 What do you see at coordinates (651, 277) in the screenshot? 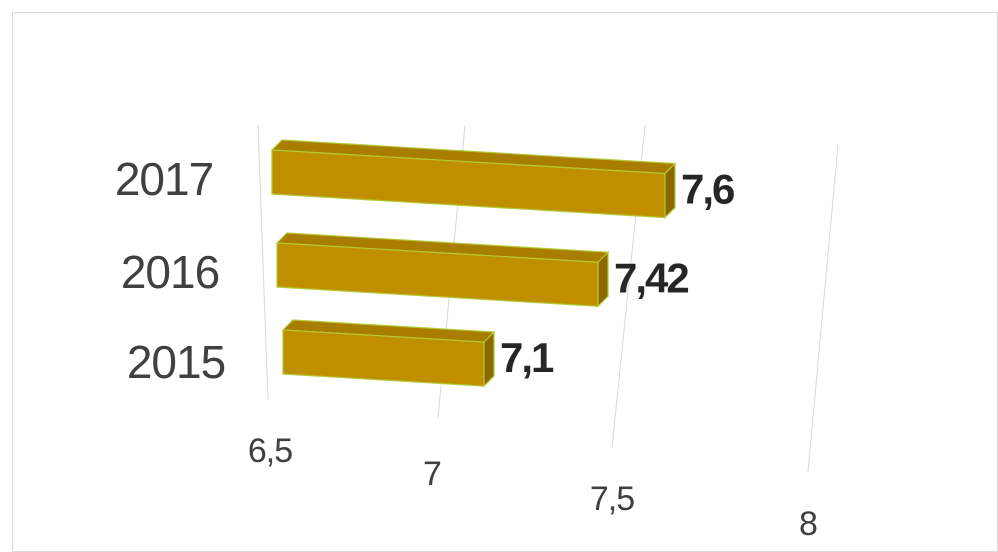
I see `data-label: 7,42` at bounding box center [651, 277].